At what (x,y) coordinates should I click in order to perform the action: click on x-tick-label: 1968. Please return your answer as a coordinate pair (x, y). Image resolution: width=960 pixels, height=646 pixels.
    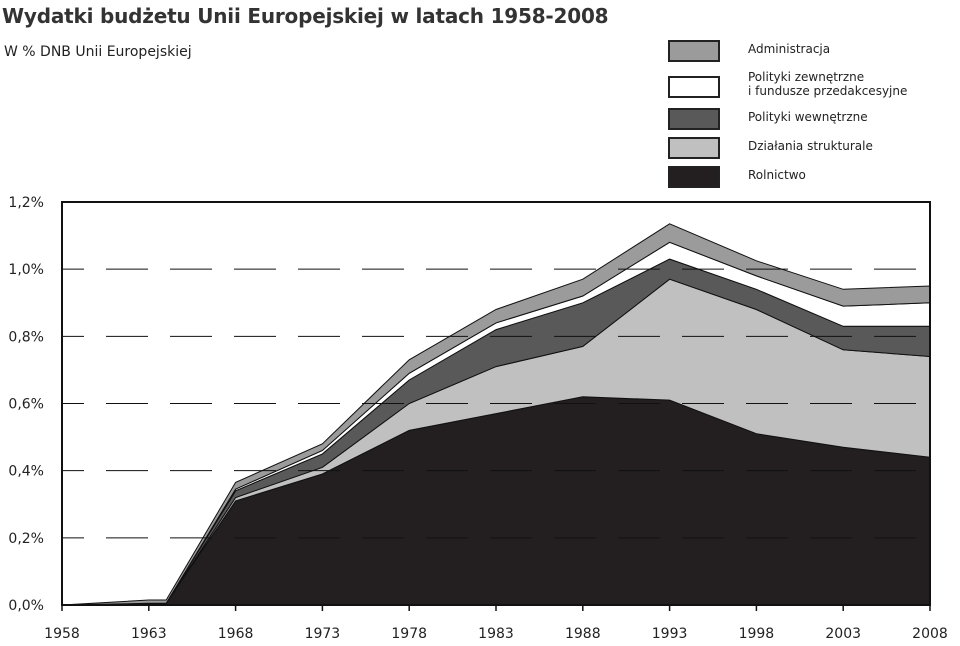
    Looking at the image, I should click on (236, 634).